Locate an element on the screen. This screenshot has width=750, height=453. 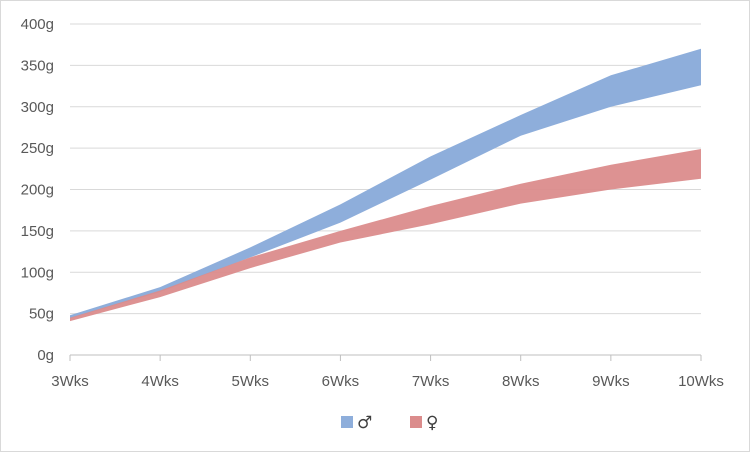
legend-label: ♀ is located at coordinates (432, 423).